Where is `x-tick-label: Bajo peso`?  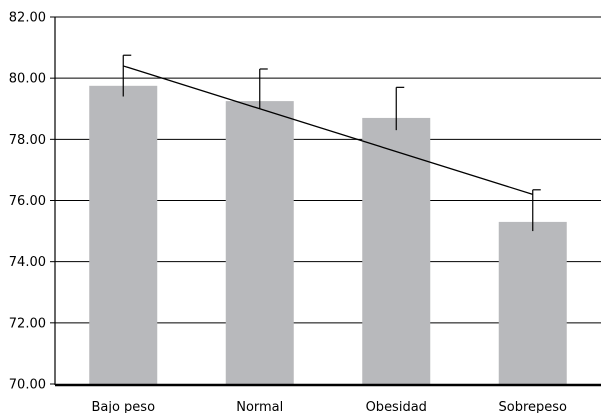 x-tick-label: Bajo peso is located at coordinates (123, 406).